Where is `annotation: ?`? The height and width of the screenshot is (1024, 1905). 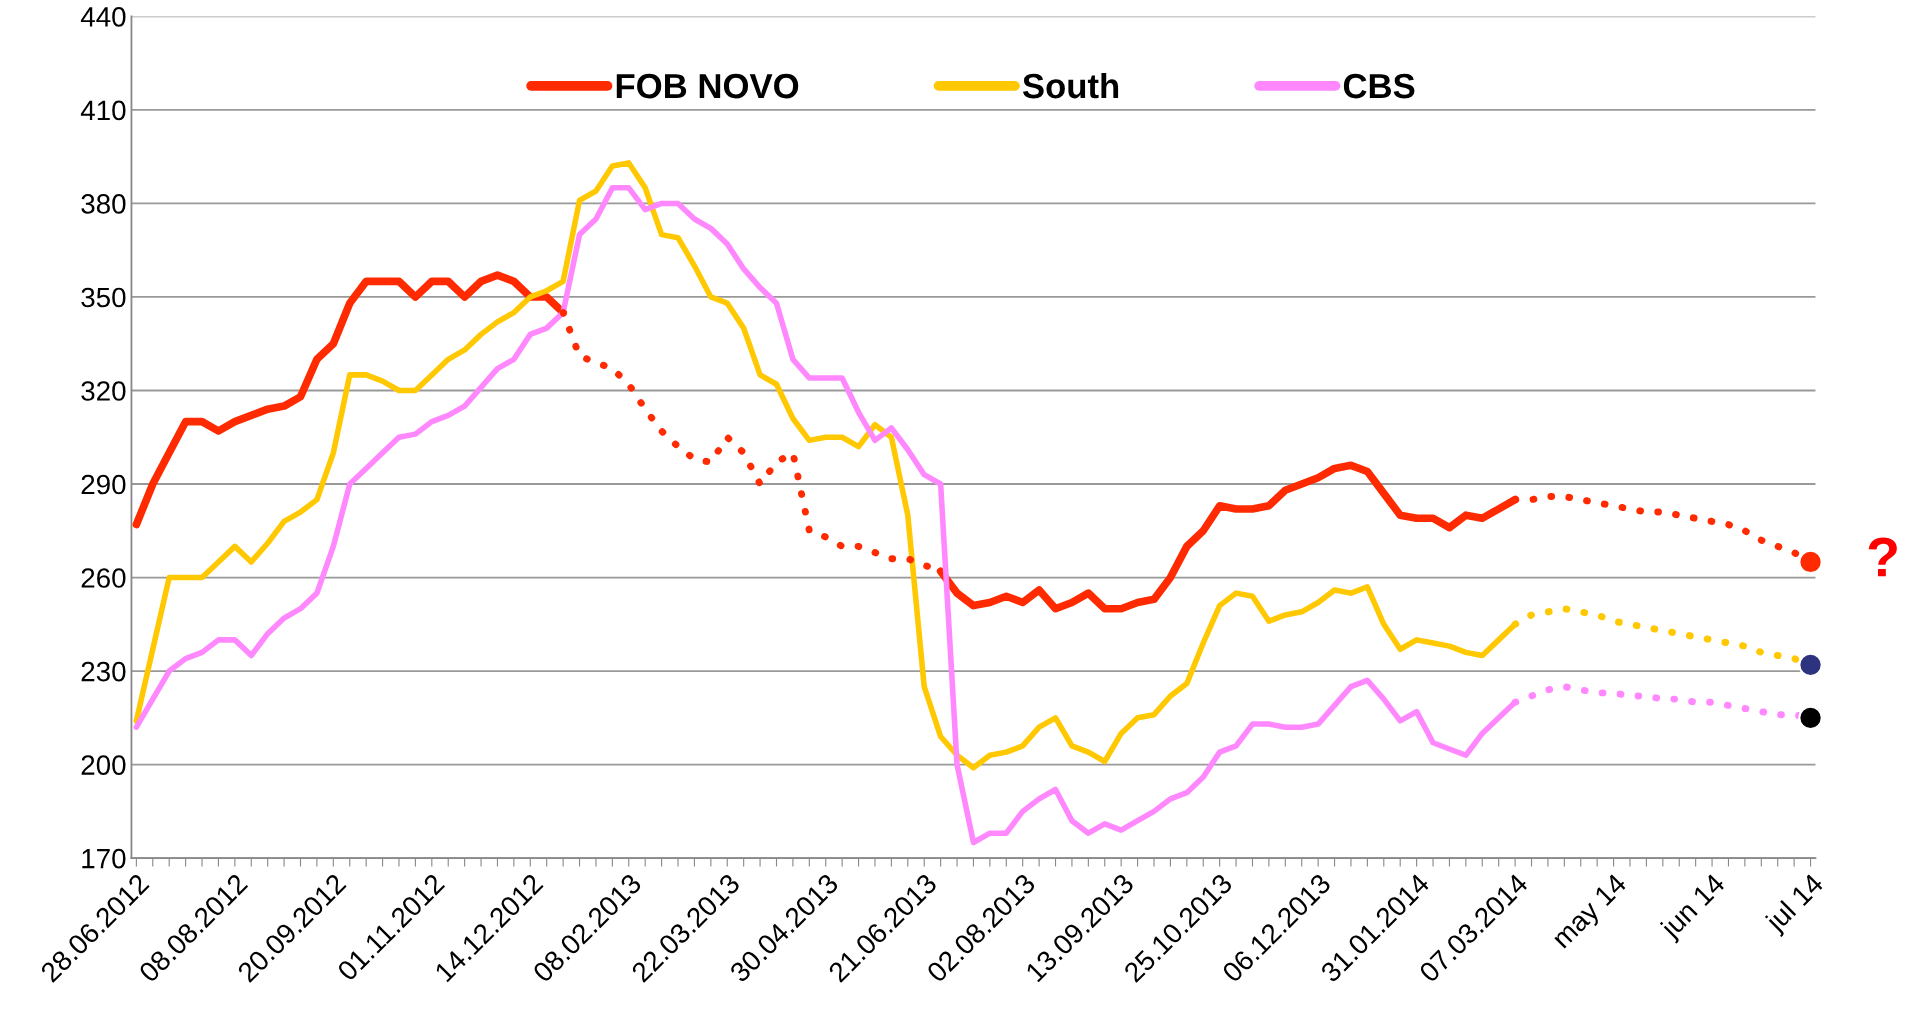
annotation: ? is located at coordinates (1882, 557).